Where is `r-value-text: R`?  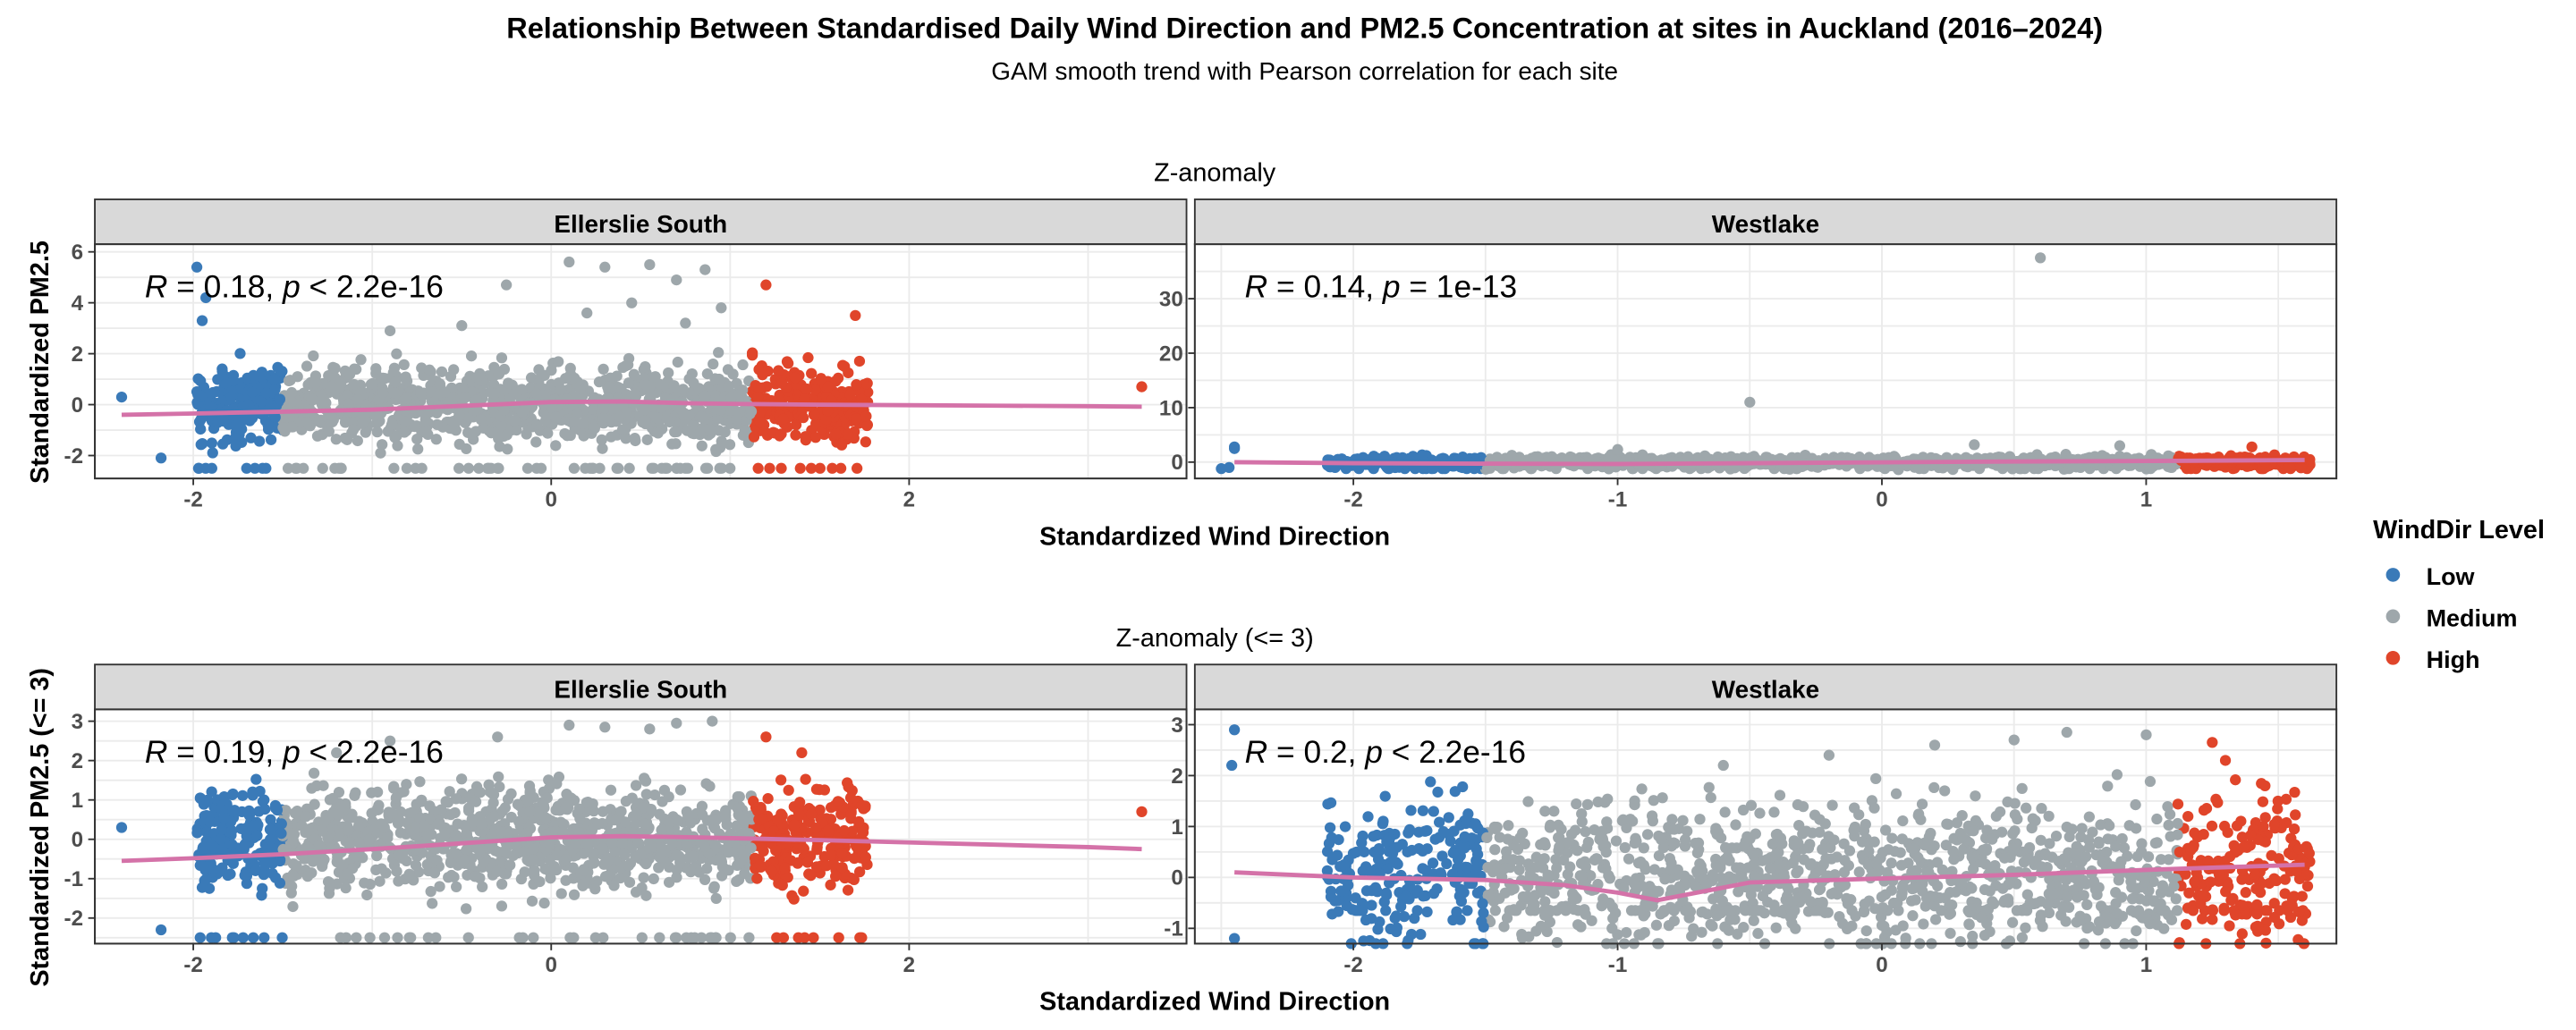
r-value-text: R is located at coordinates (156, 287).